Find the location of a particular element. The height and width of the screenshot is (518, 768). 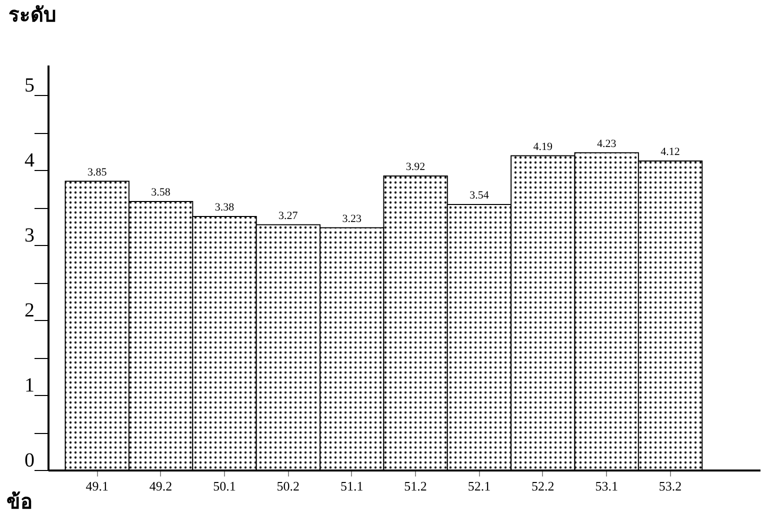

x-tick-label: 49.2 is located at coordinates (160, 486).